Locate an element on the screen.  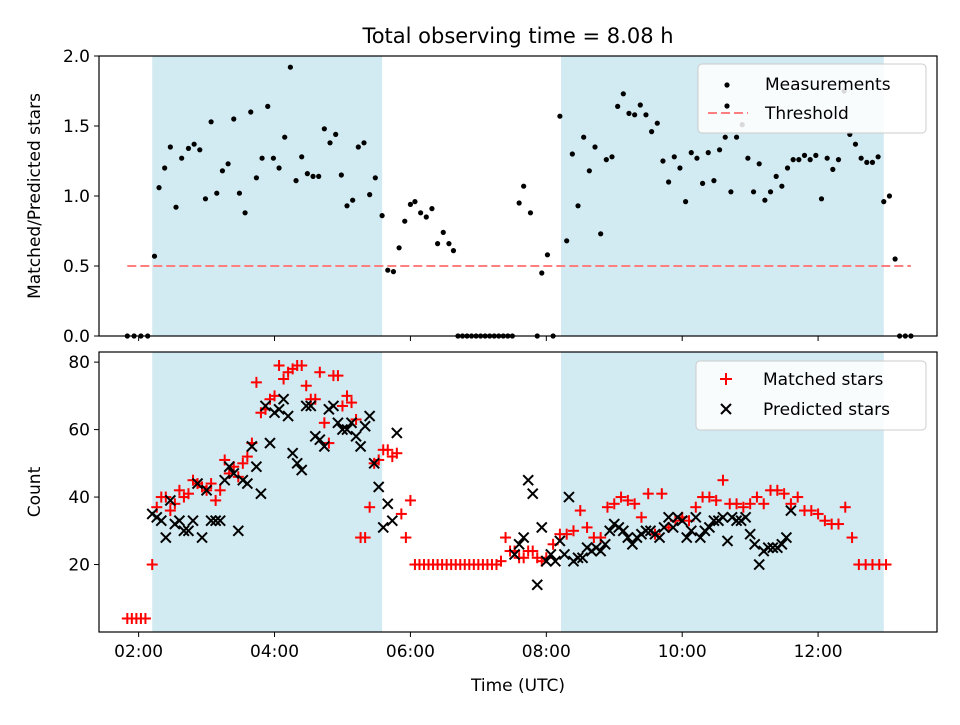
legend-matched-marker is located at coordinates (726, 379).